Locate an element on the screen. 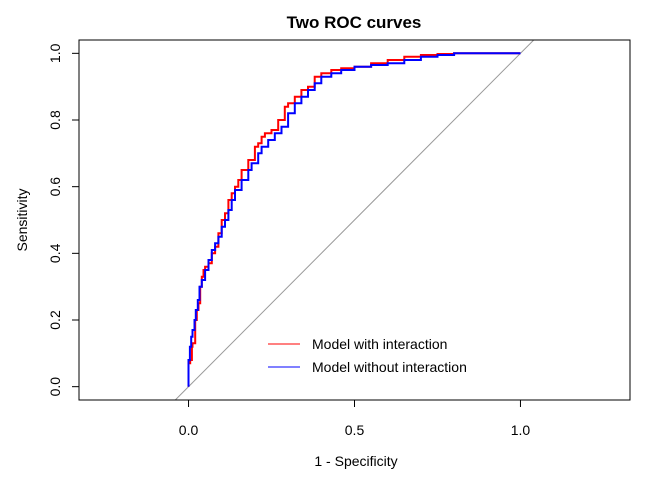 This screenshot has width=672, height=480. y-tick-label: 0.4 is located at coordinates (55, 253).